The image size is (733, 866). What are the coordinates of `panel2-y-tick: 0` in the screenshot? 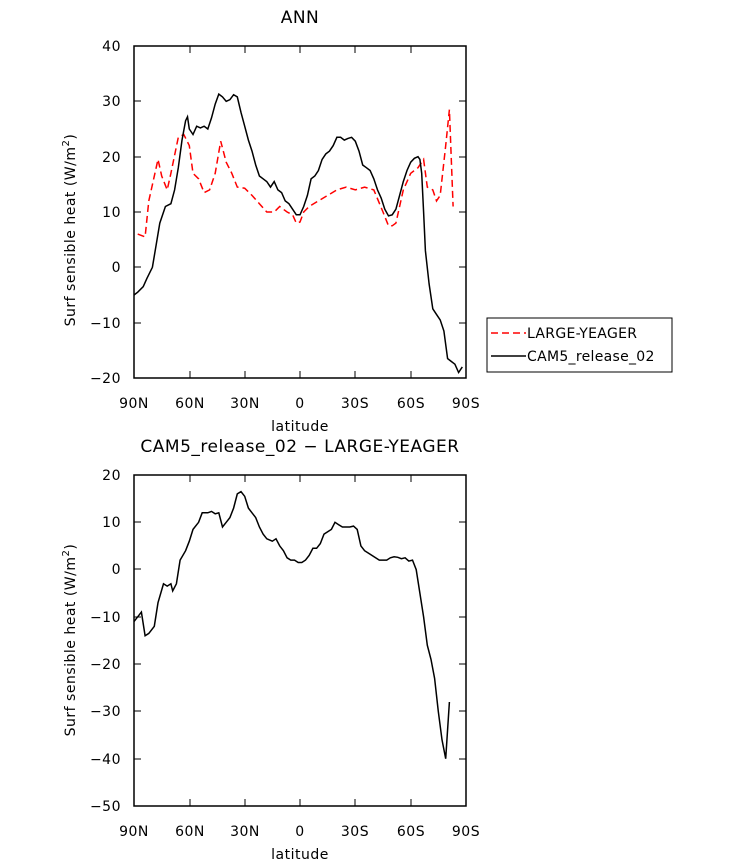 It's located at (289, 570).